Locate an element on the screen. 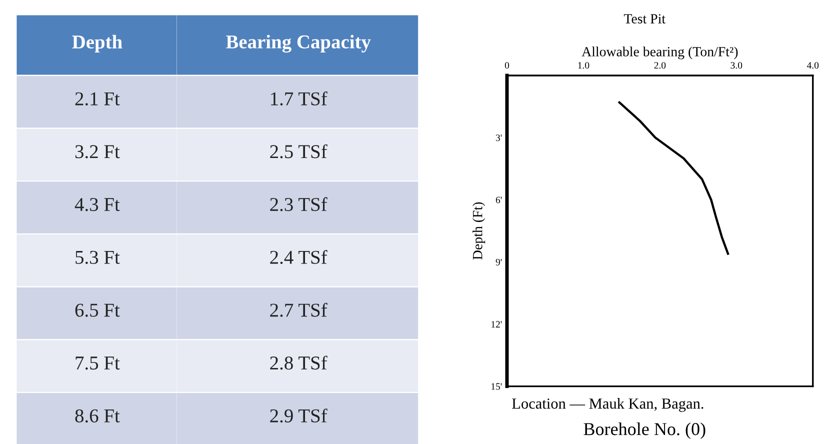  y-tick-label: 12' is located at coordinates (497, 324).